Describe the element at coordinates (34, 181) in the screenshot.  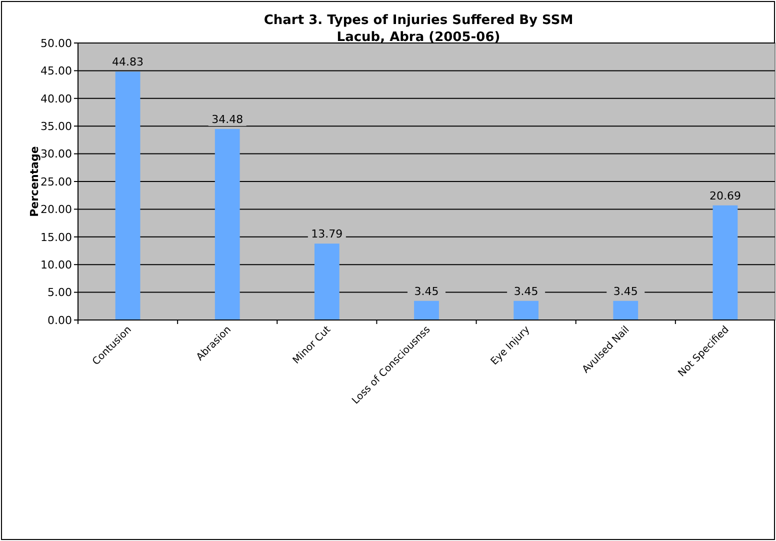
I see `y-axis-title: Percentage` at that location.